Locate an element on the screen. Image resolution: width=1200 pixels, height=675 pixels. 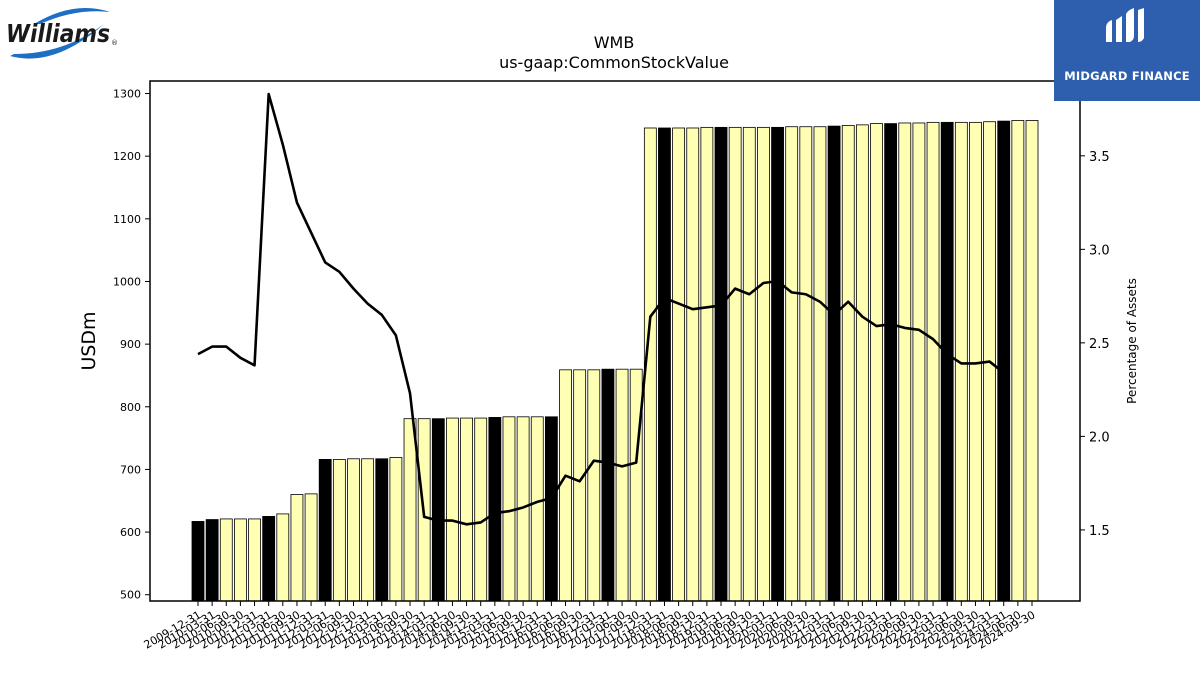
y-tick-label: 600 is located at coordinates (130, 532).